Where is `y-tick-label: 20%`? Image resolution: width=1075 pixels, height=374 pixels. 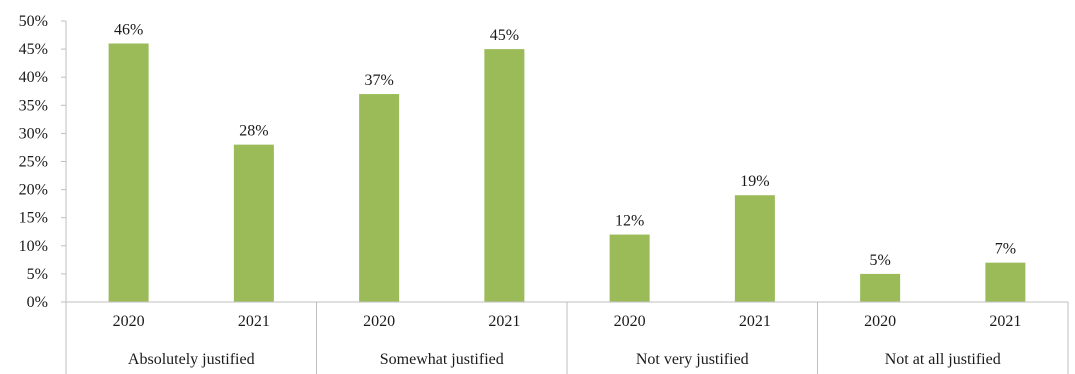 y-tick-label: 20% is located at coordinates (33, 190).